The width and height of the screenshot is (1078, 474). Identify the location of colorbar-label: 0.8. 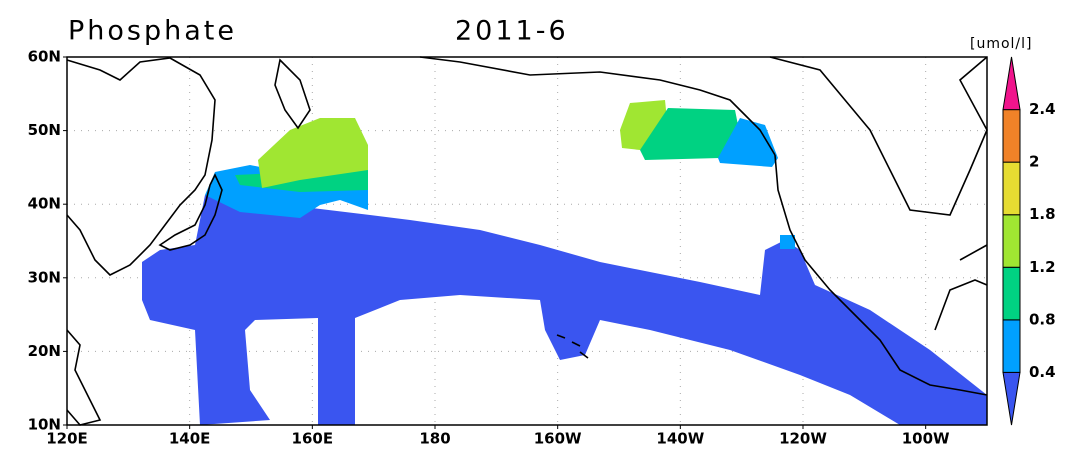
(1042, 319).